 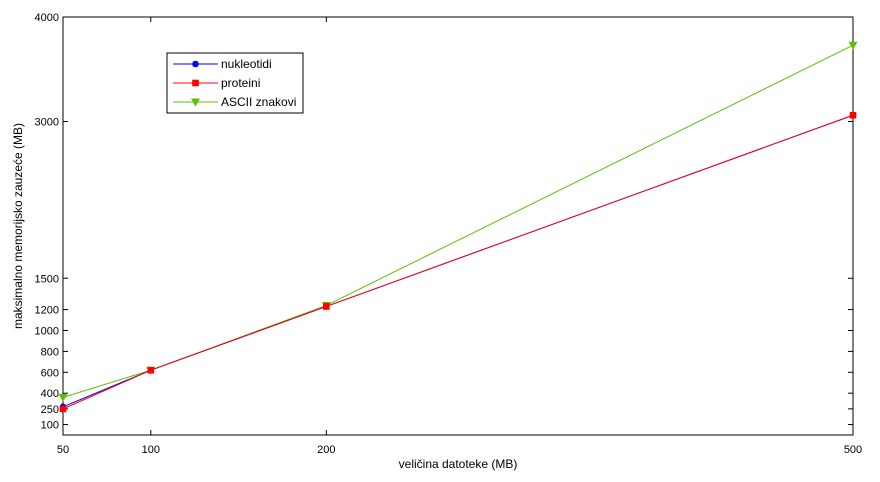 What do you see at coordinates (63, 450) in the screenshot?
I see `x-tick-label-0: 50` at bounding box center [63, 450].